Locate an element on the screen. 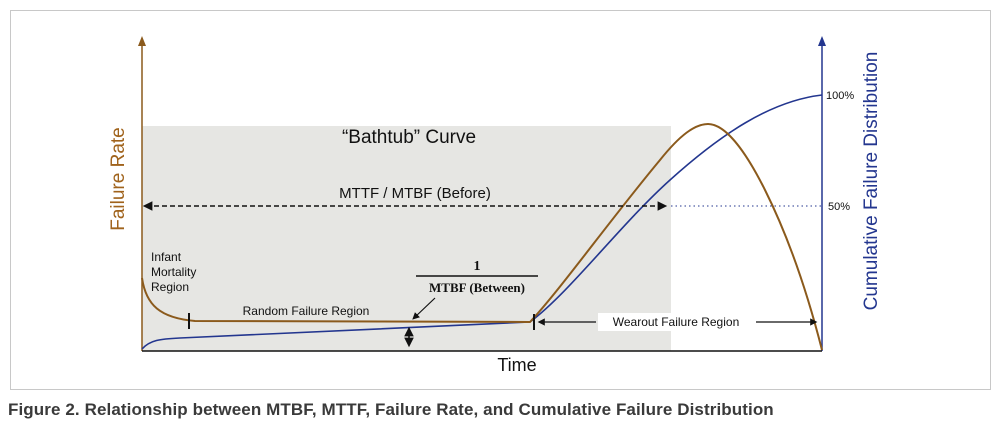  wearout-label-bg is located at coordinates (676, 322).